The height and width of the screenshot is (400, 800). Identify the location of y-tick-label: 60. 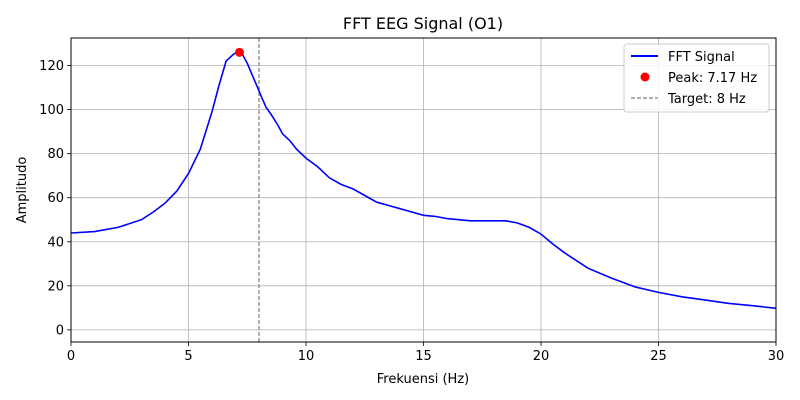
(55, 198).